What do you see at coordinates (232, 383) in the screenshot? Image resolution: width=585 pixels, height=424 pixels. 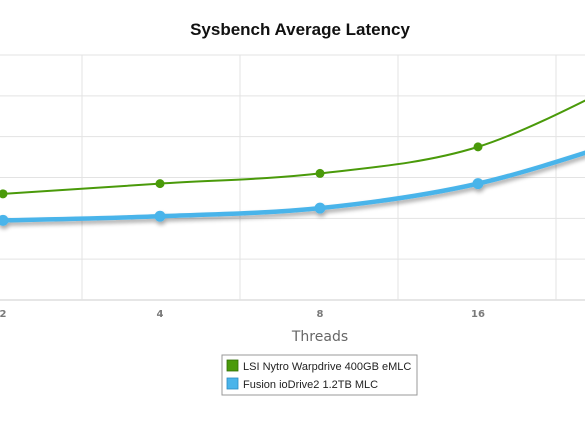 I see `legend-swatch-fusion` at bounding box center [232, 383].